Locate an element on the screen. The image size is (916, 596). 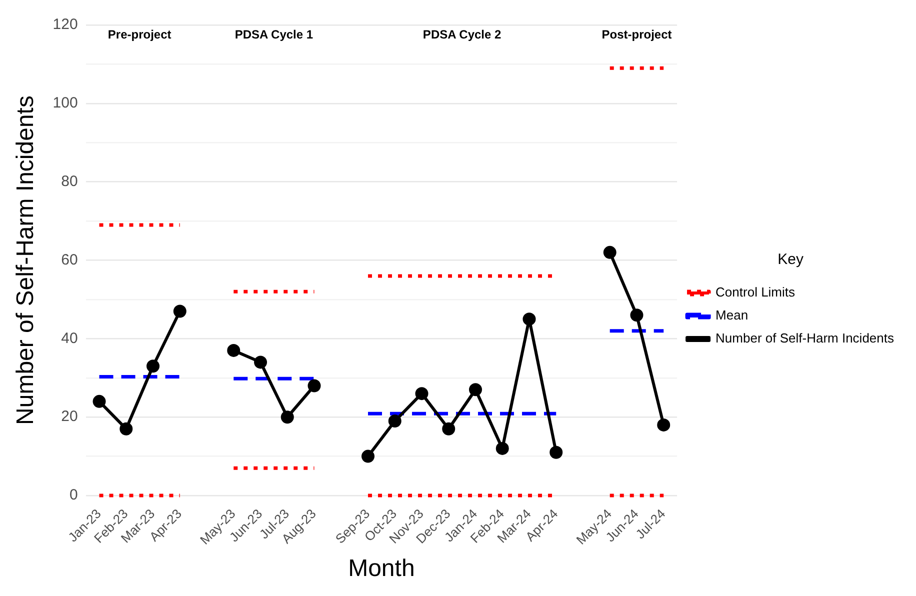
annotation: PDSA Cycle 2 is located at coordinates (462, 34).